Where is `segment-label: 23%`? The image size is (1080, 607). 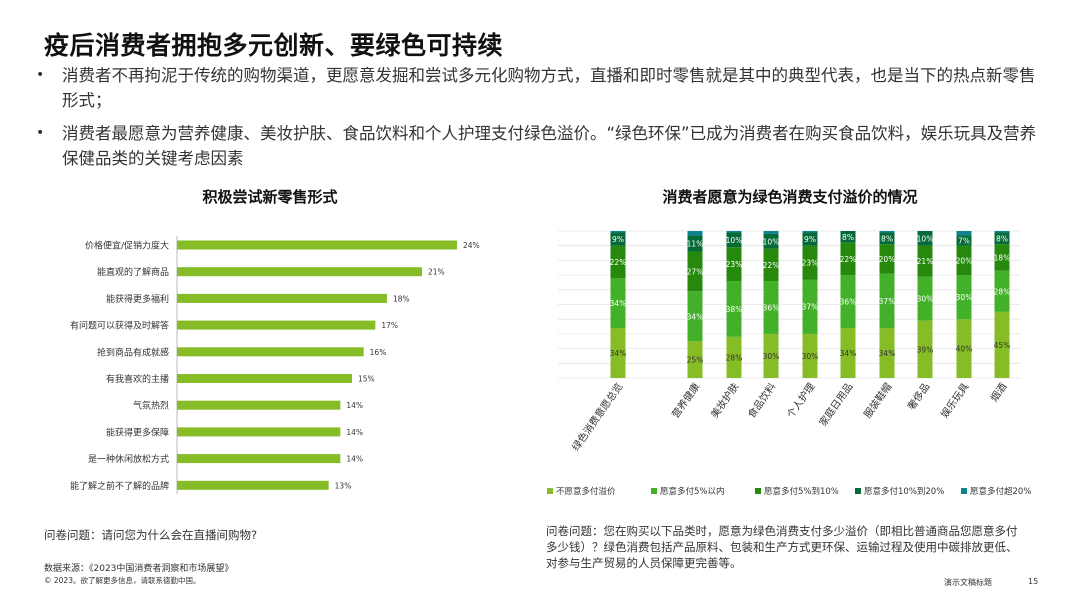 segment-label: 23% is located at coordinates (734, 264).